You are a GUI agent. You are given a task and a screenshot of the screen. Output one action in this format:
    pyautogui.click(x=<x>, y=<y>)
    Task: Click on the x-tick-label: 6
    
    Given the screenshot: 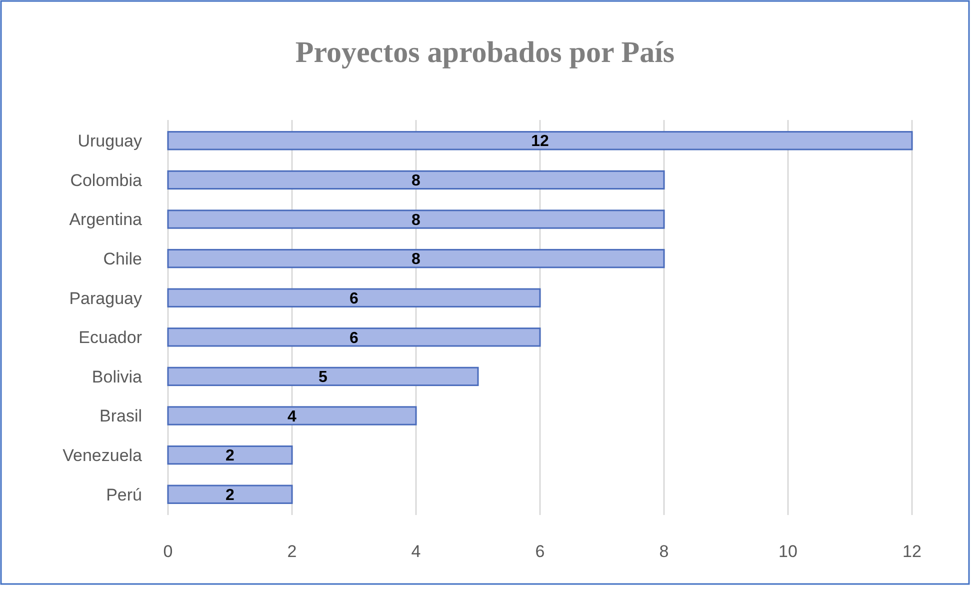 What is the action you would take?
    pyautogui.click(x=540, y=551)
    